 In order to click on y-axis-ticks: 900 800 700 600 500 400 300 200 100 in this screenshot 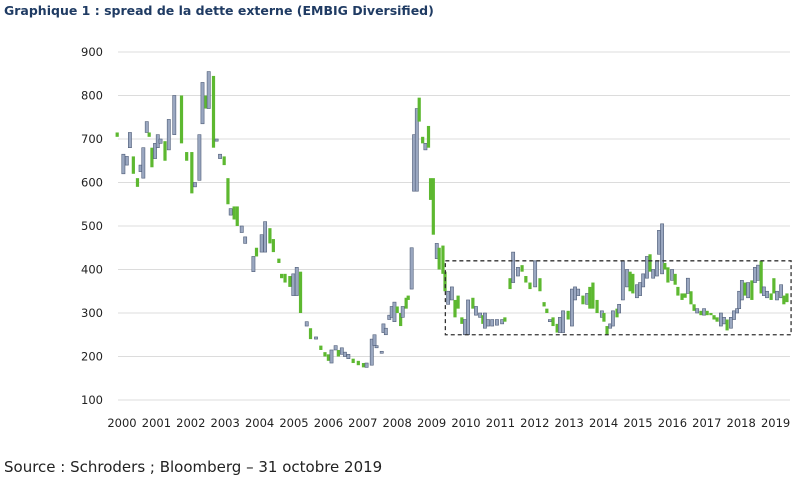, I will do `click(92, 226)`.